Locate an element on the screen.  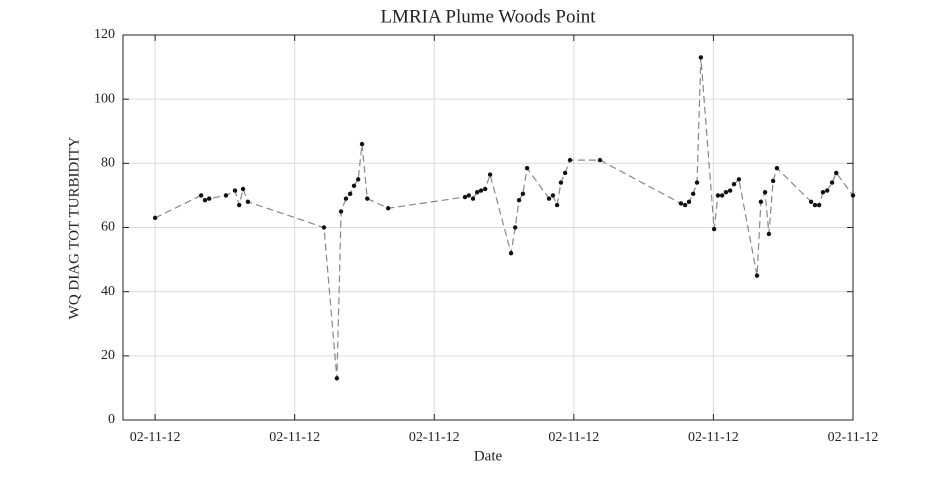
x-axis-label: Date is located at coordinates (488, 456).